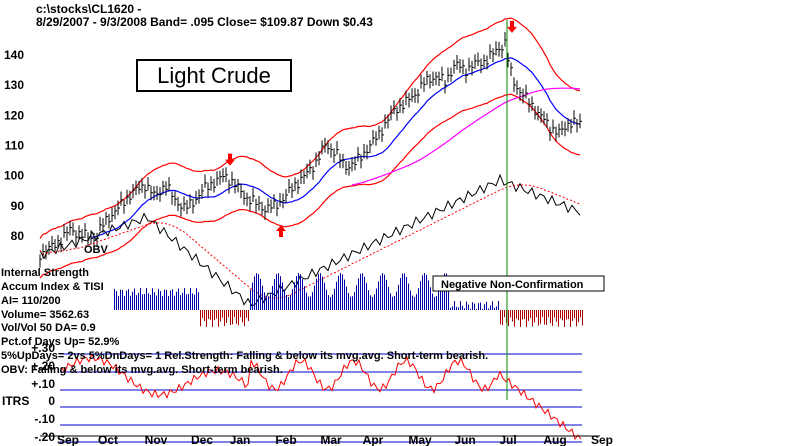  What do you see at coordinates (96, 250) in the screenshot?
I see `obv-label: OBV` at bounding box center [96, 250].